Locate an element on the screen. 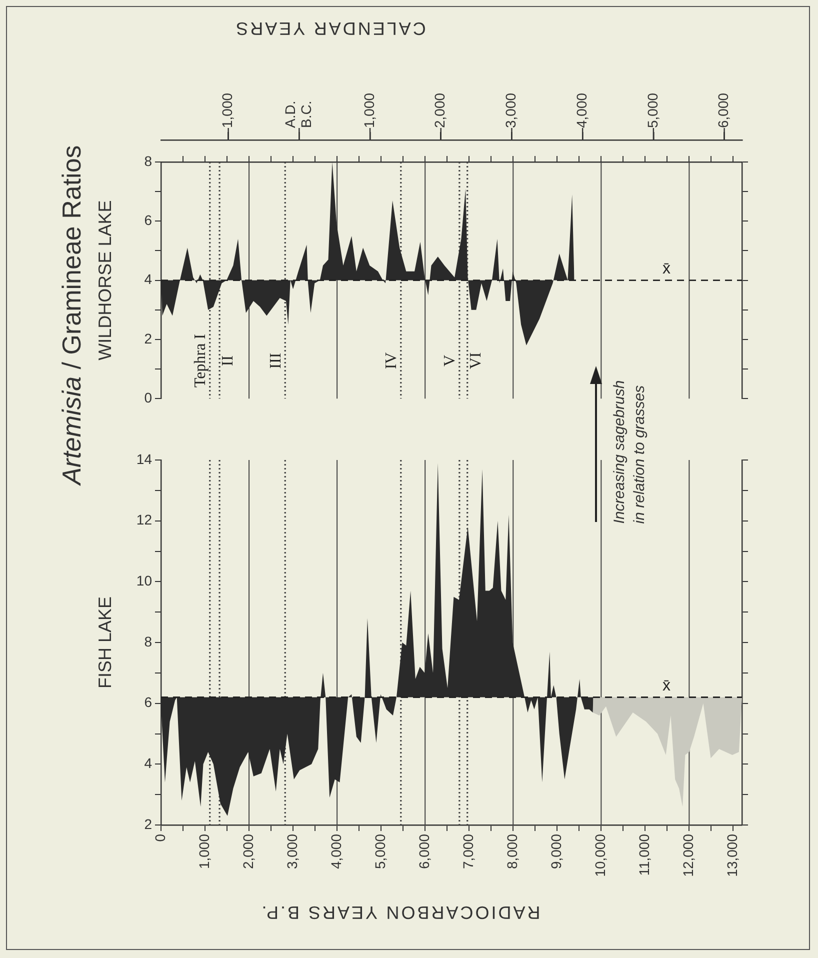 Image resolution: width=818 pixels, height=958 pixels. x-tick-label: 8,000 is located at coordinates (512, 852).